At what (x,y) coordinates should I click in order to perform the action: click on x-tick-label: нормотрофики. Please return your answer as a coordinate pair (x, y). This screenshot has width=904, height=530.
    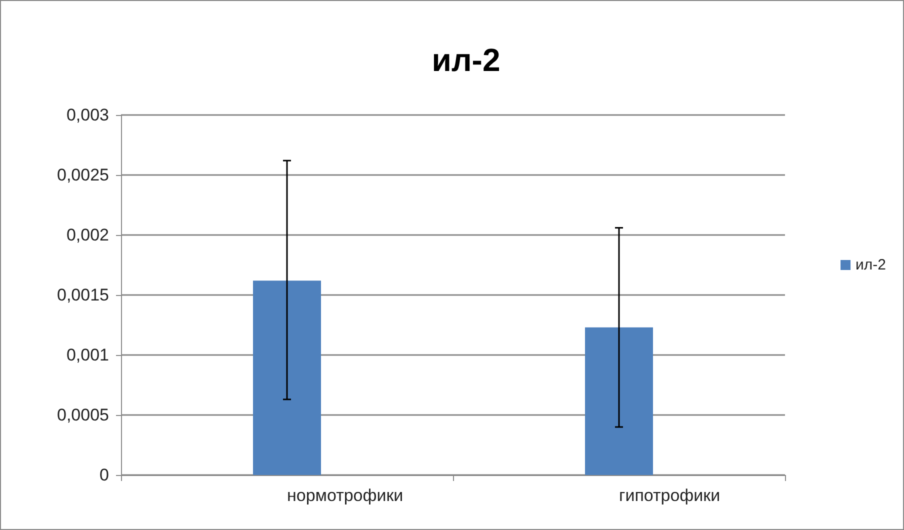
    Looking at the image, I should click on (345, 495).